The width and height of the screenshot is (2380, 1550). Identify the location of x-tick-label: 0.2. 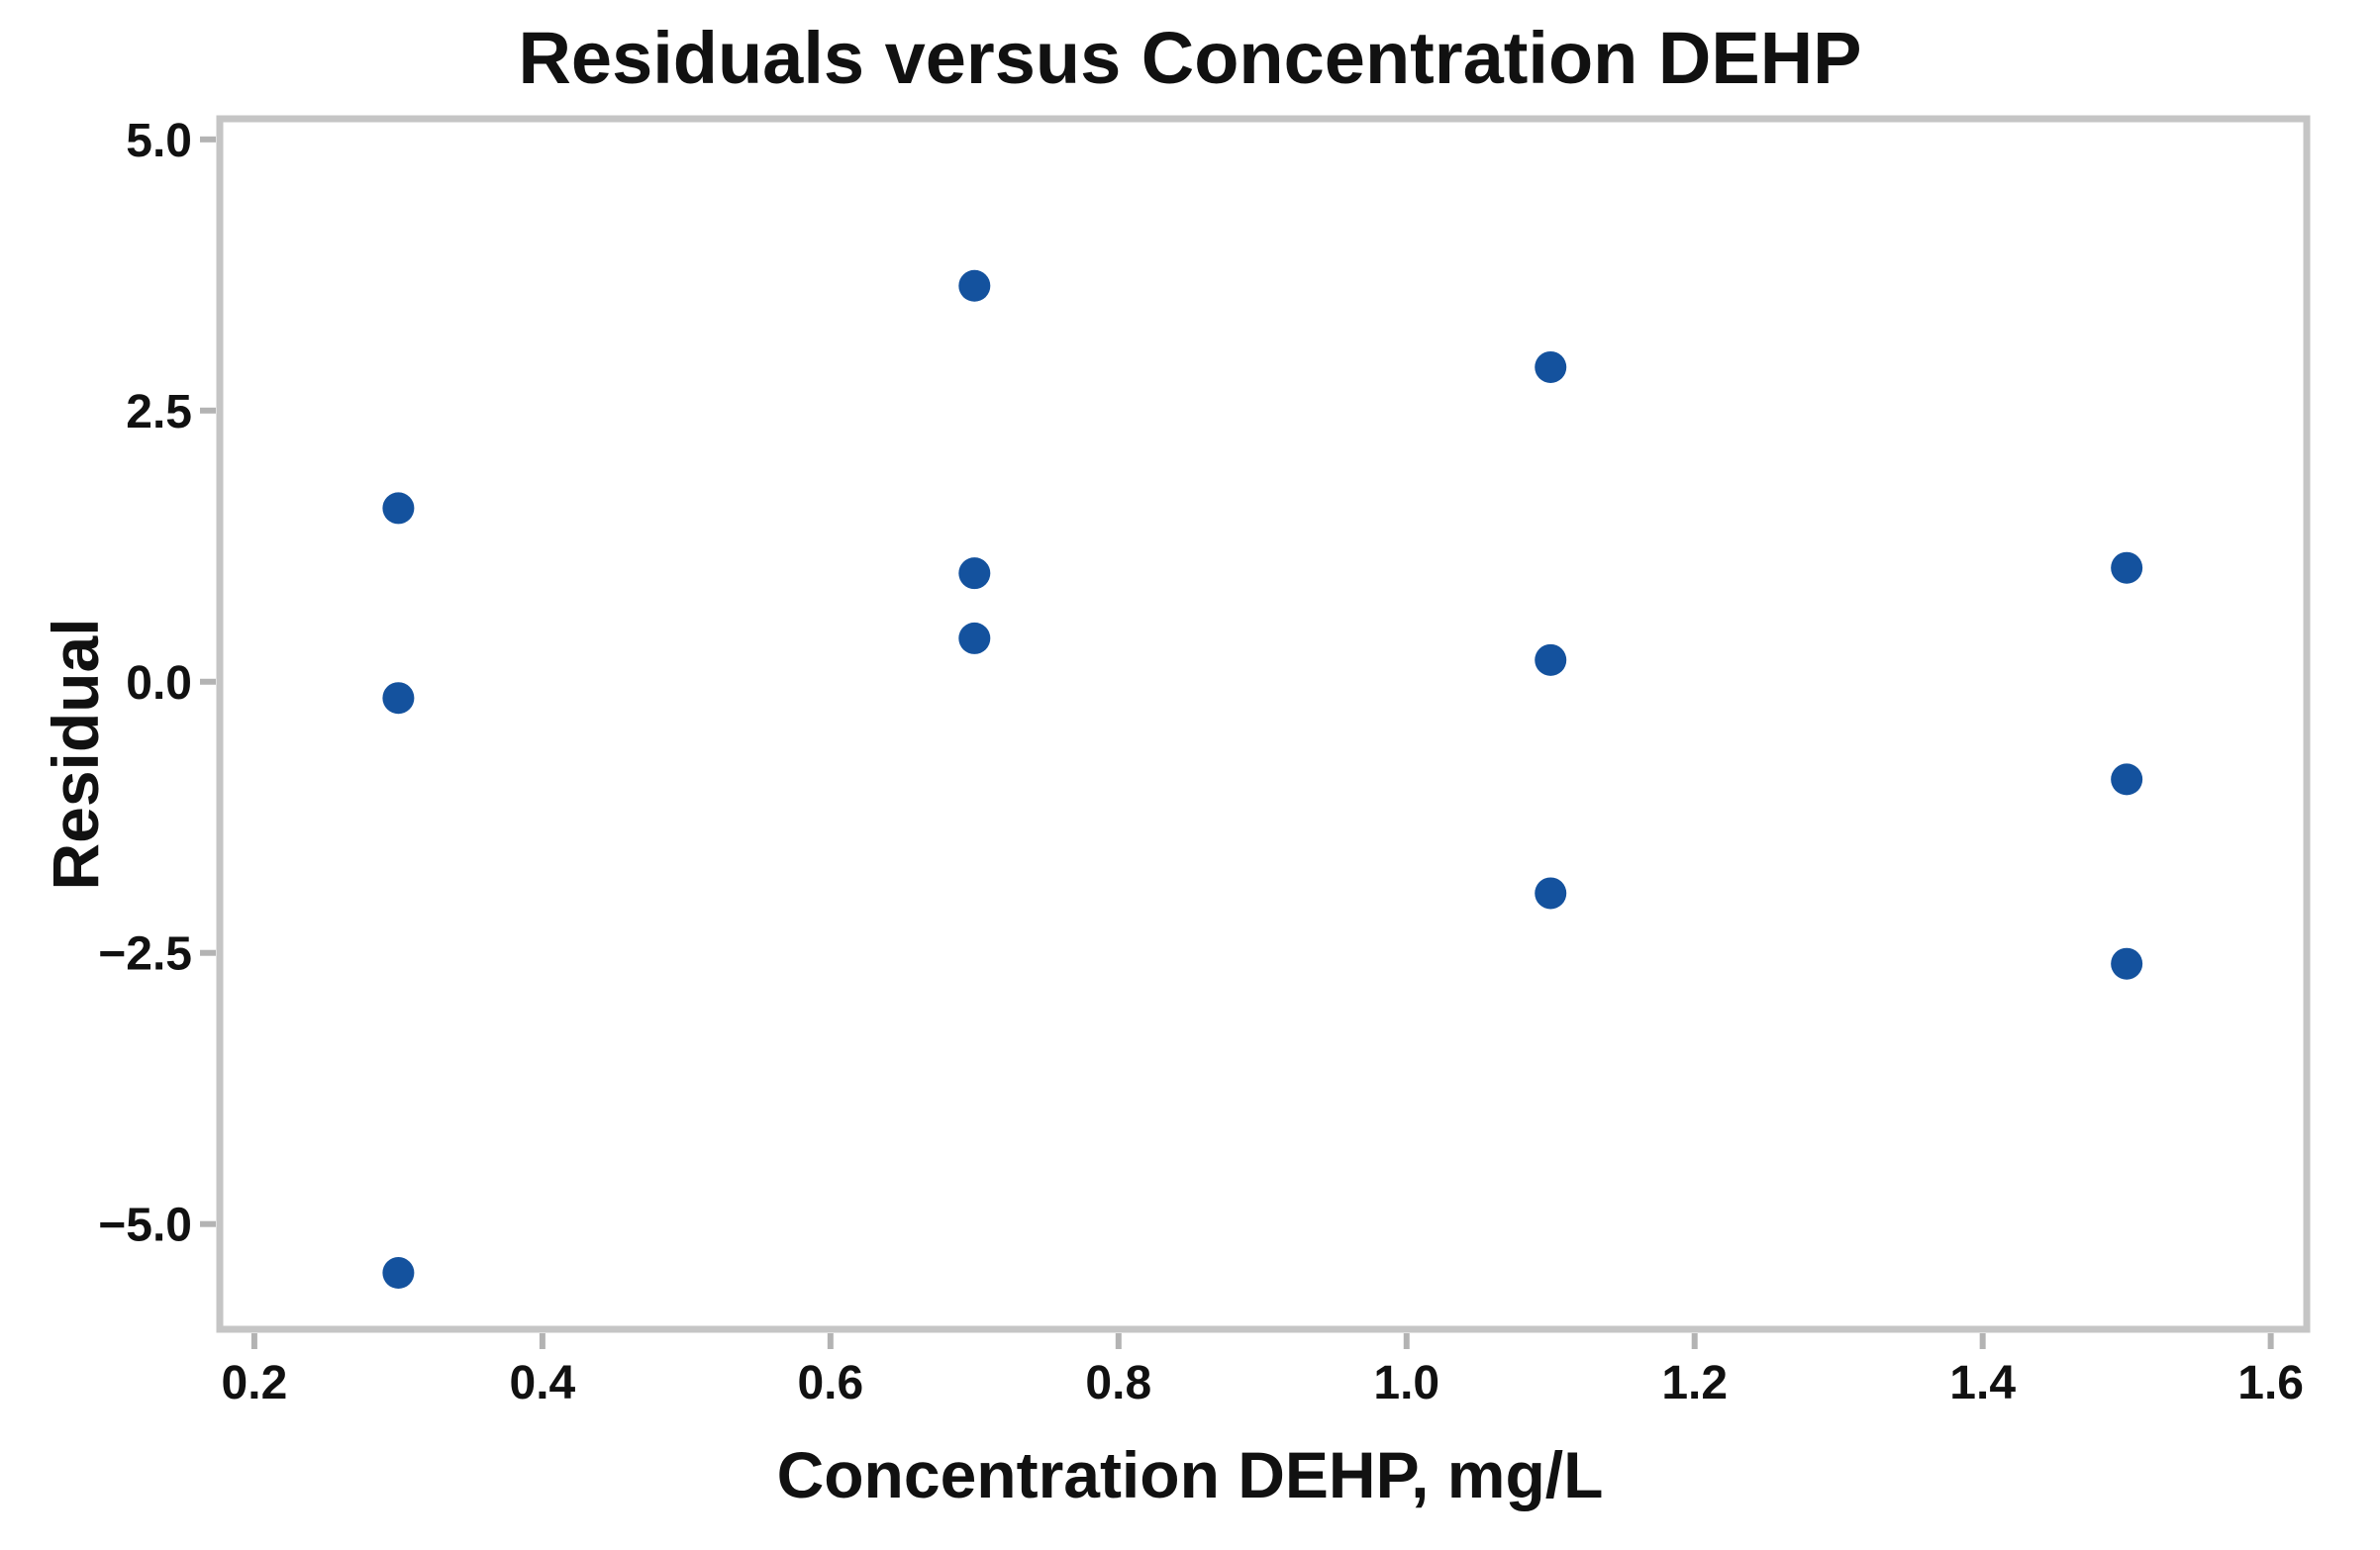
(255, 1383).